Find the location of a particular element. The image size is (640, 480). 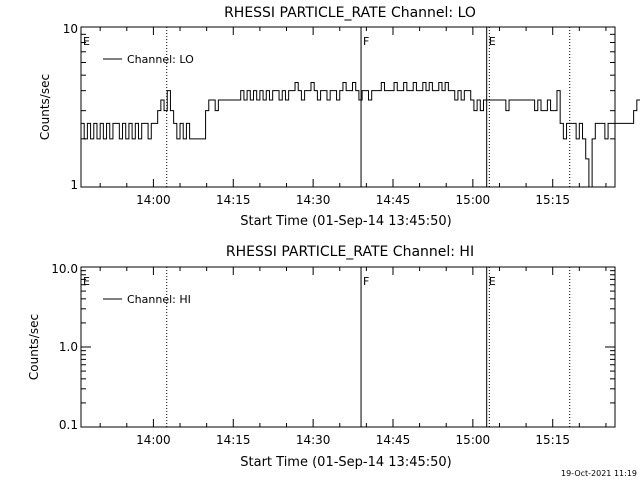

footer-timestamp: 19-Oct-2021 11:19 is located at coordinates (599, 473).